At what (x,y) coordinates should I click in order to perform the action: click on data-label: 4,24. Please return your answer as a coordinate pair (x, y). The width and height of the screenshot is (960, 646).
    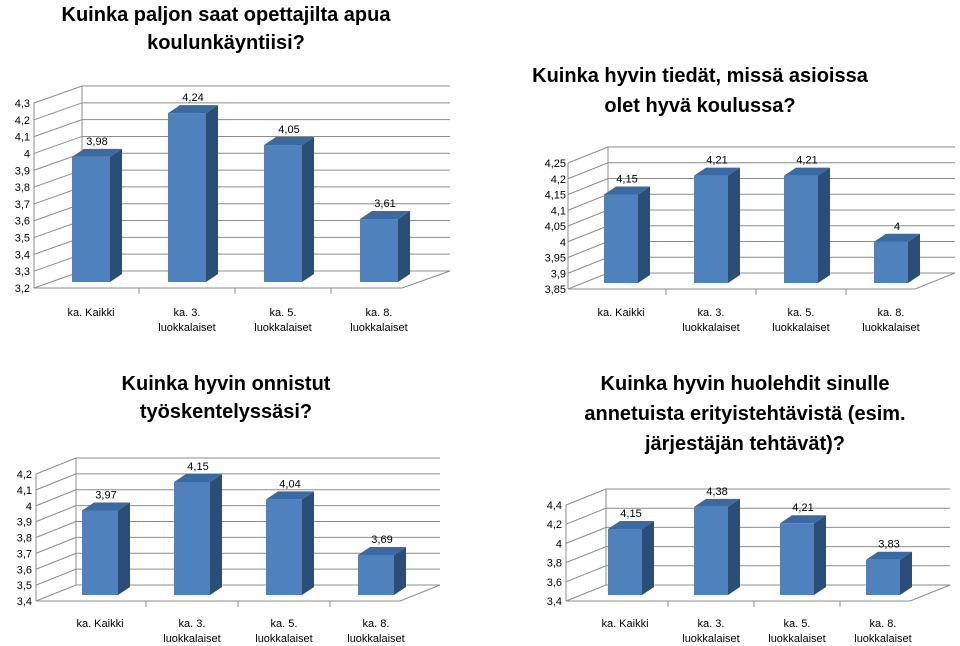
    Looking at the image, I should click on (192, 98).